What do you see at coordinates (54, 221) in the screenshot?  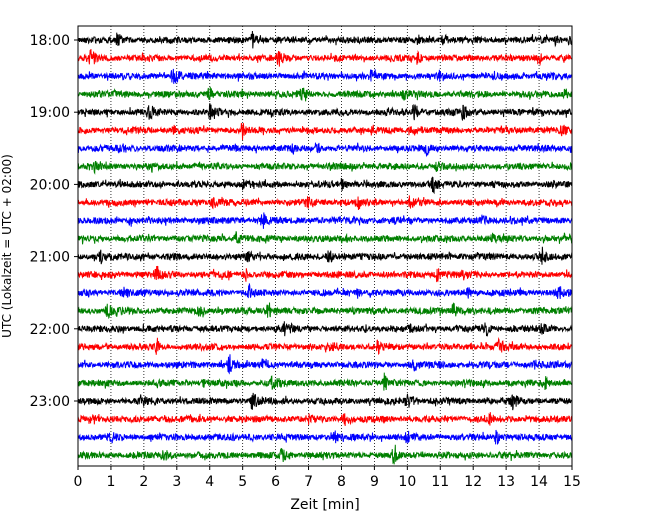 I see `y-axis-ticks: 18:00 19:00 20:00 21:00 22:00 23:00` at bounding box center [54, 221].